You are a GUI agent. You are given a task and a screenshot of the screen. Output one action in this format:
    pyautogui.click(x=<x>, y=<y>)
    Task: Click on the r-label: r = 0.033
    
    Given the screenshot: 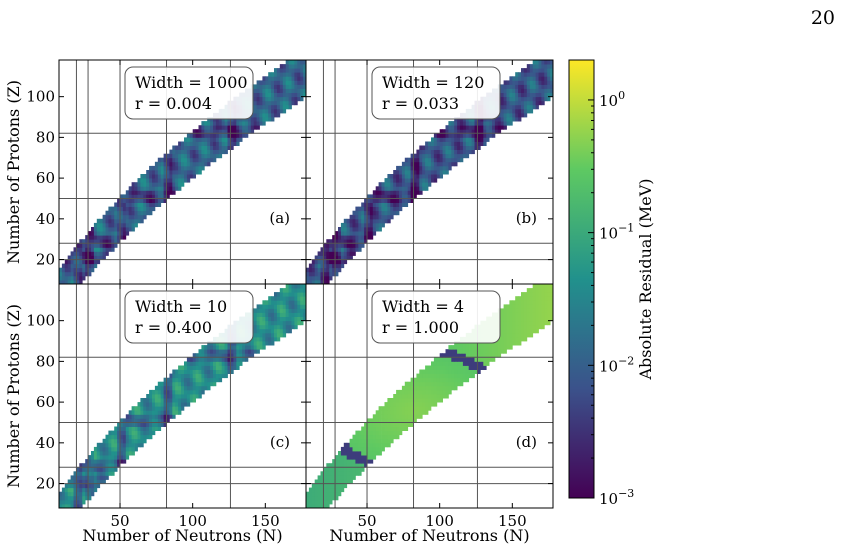 What is the action you would take?
    pyautogui.click(x=420, y=103)
    